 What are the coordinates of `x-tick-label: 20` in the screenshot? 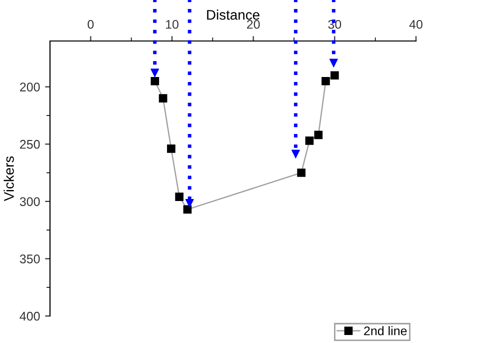 It's located at (253, 24).